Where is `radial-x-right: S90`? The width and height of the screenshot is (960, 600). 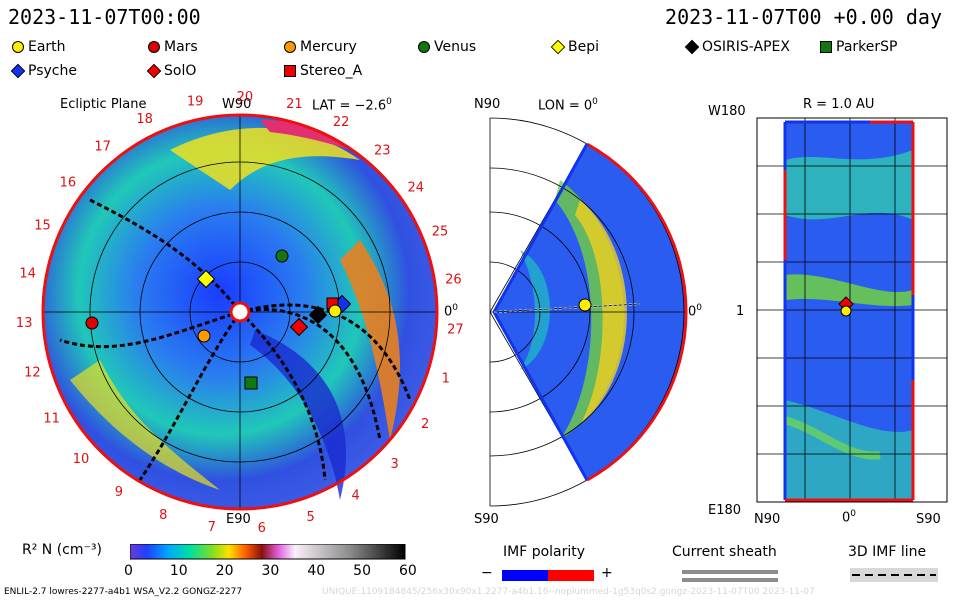
radial-x-right: S90 is located at coordinates (928, 519).